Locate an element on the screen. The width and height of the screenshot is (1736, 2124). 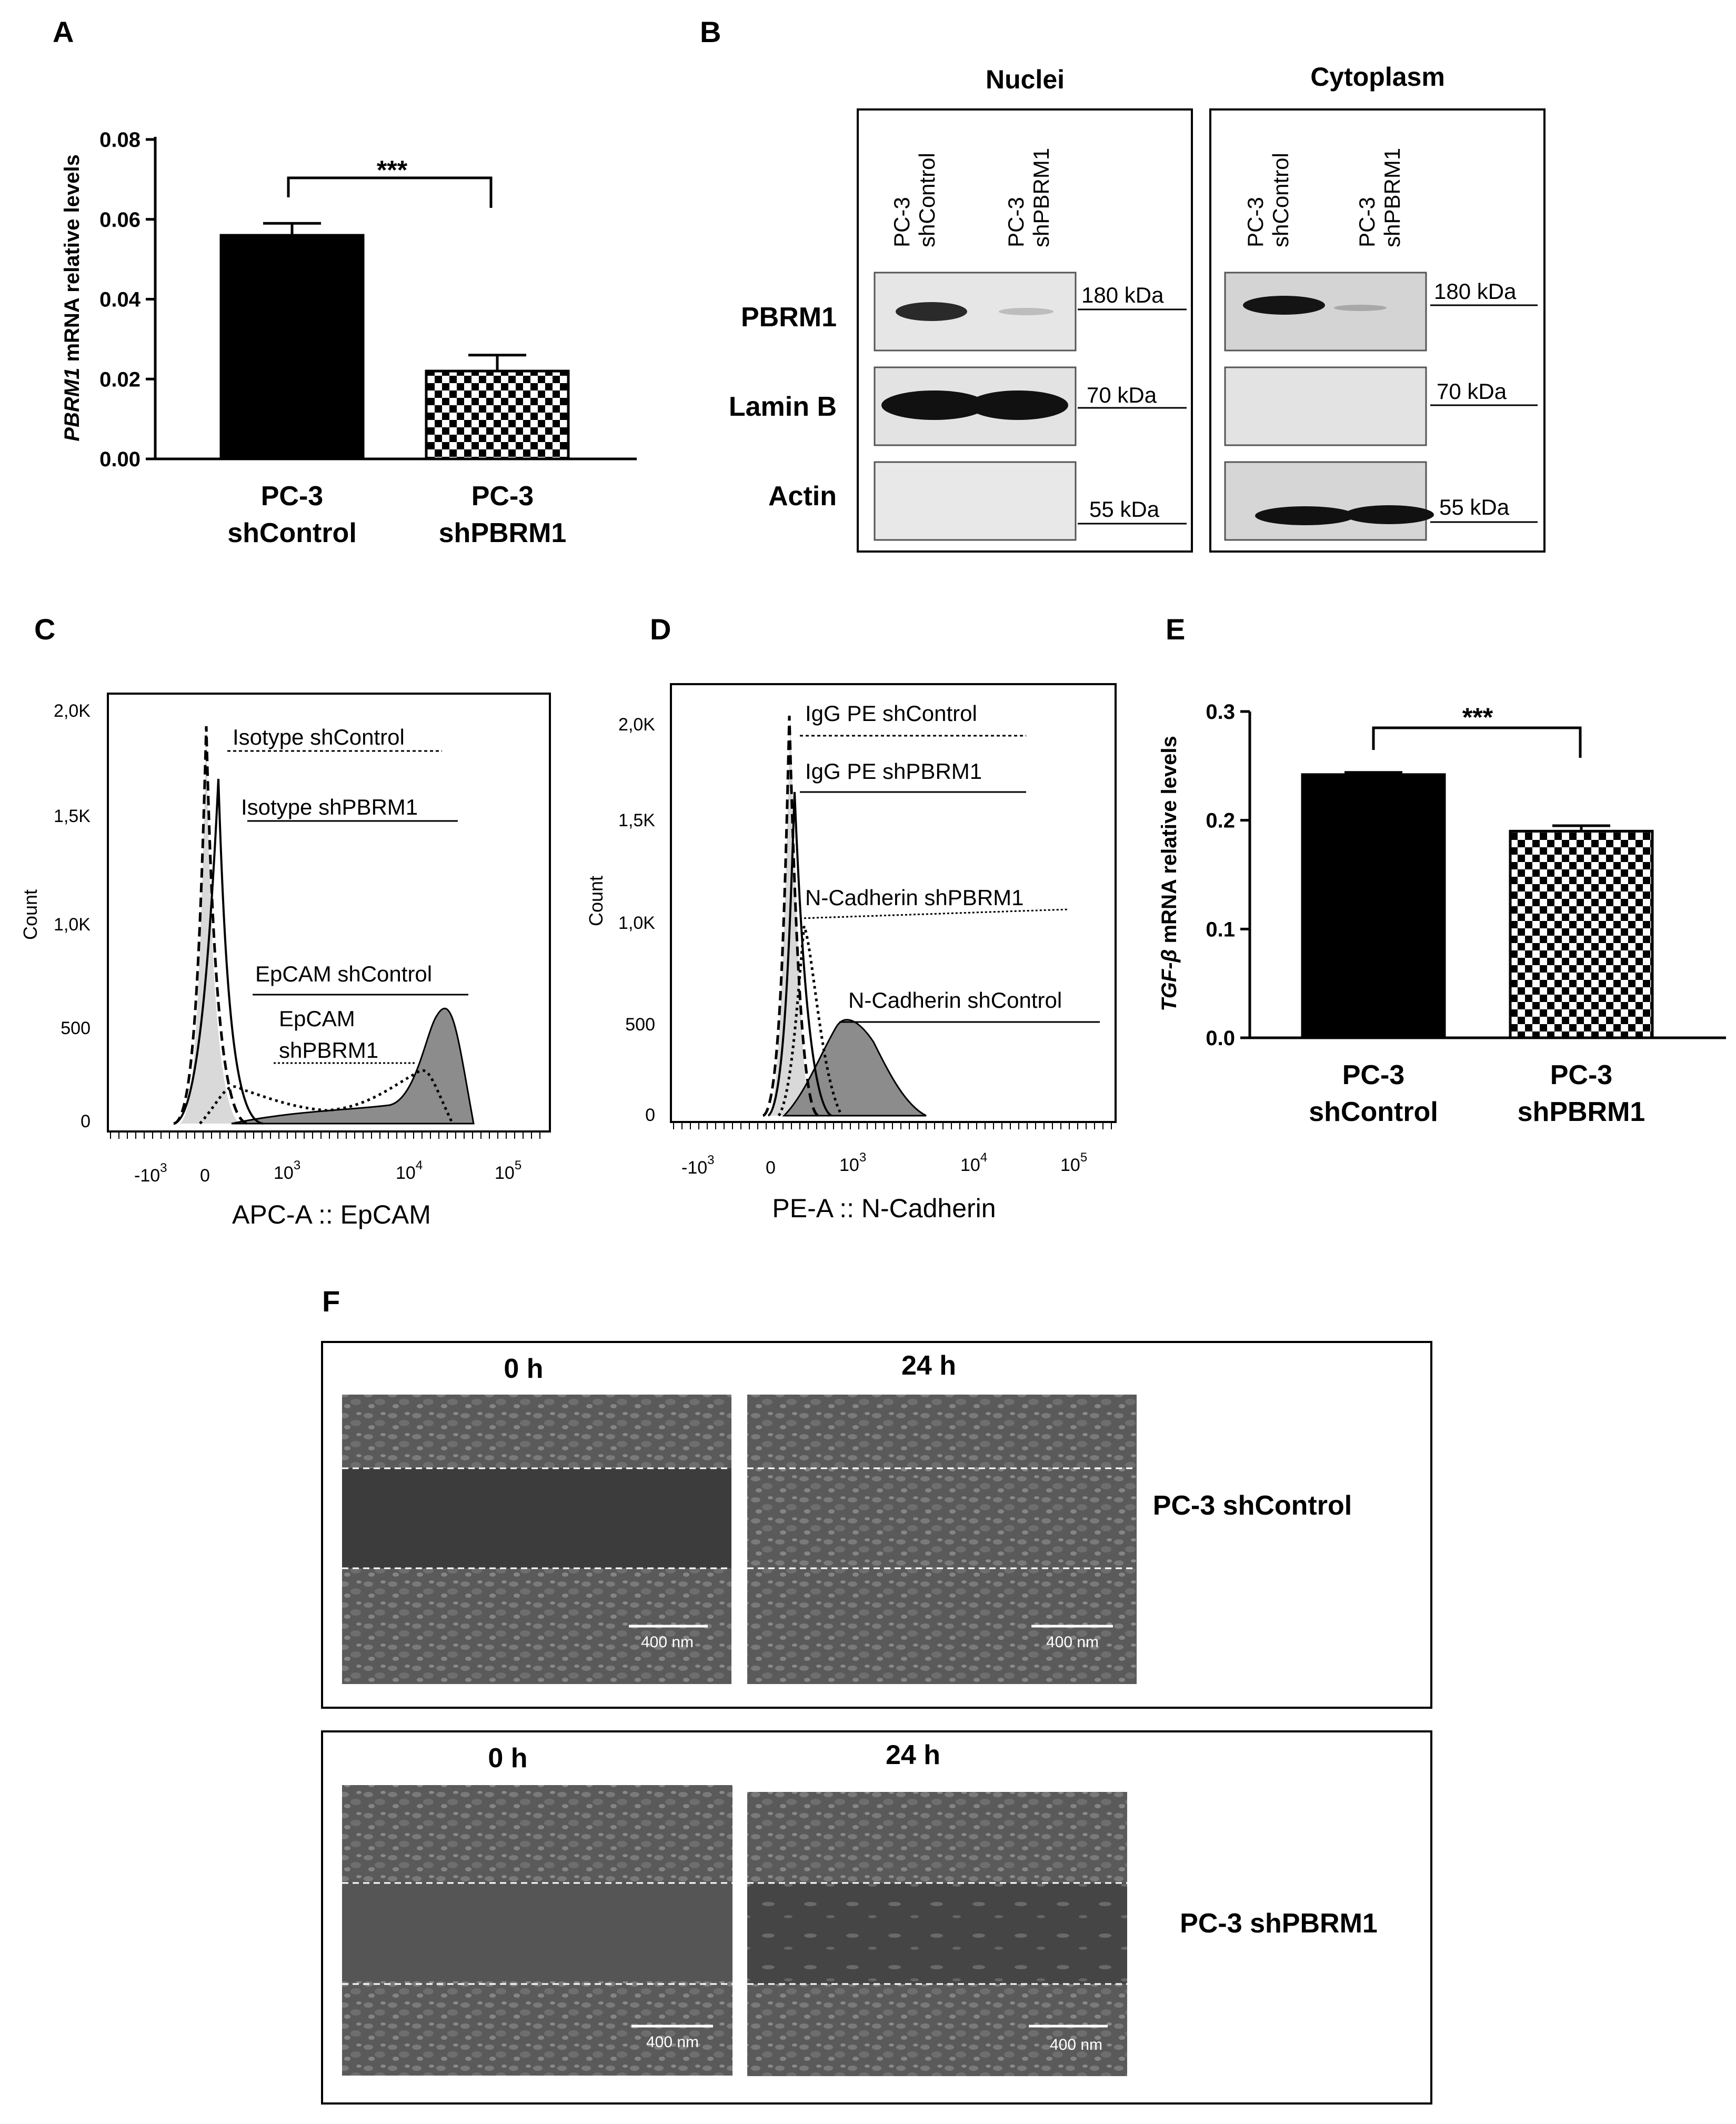
band-c-pbrm1-sh is located at coordinates (1360, 308).